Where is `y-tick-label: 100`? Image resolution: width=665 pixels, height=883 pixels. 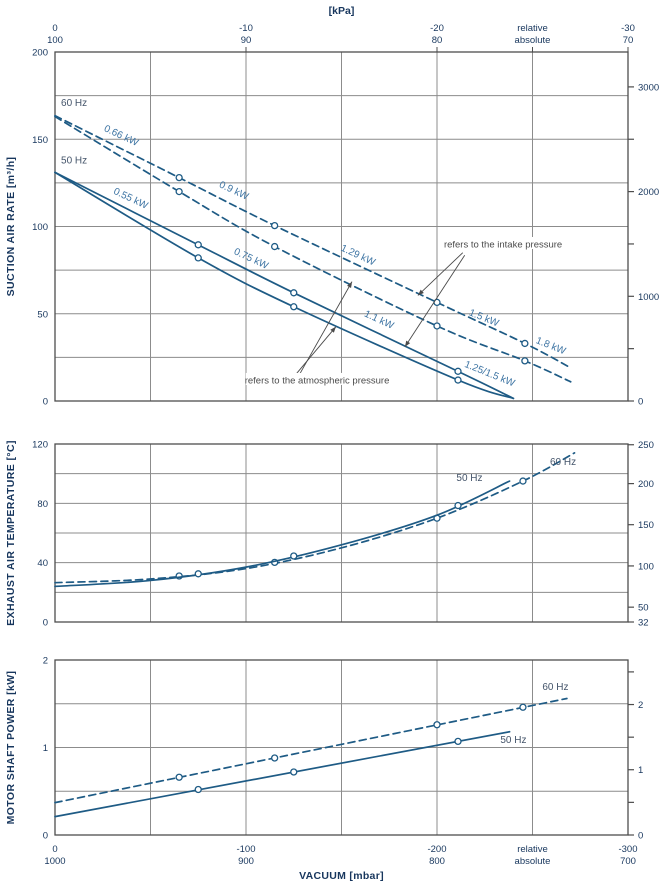 y-tick-label: 100 is located at coordinates (40, 227).